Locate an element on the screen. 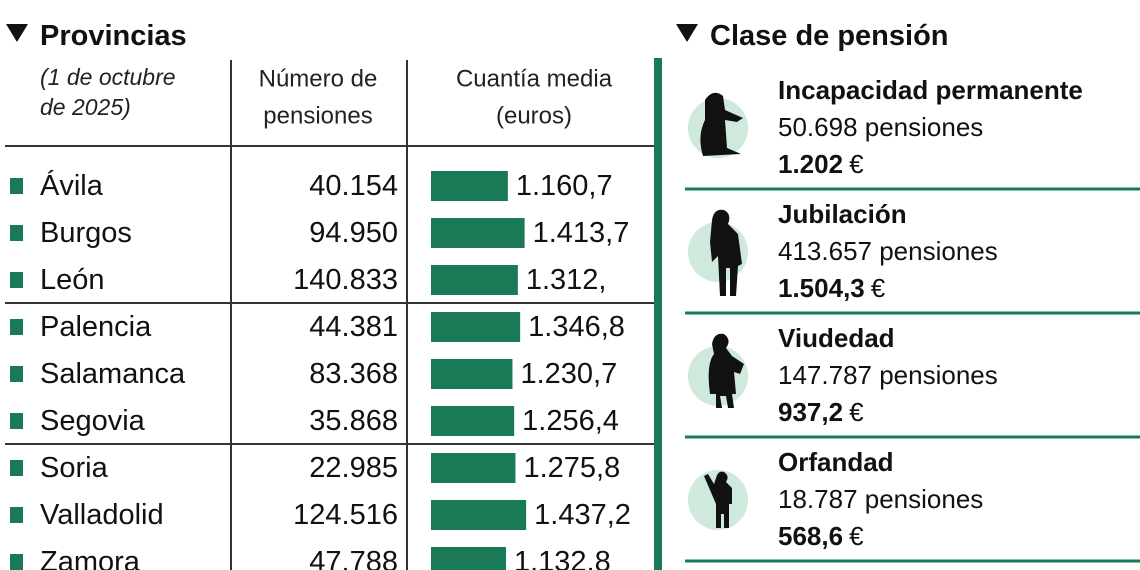  class-pensions: 413.657 pensiones is located at coordinates (888, 251).